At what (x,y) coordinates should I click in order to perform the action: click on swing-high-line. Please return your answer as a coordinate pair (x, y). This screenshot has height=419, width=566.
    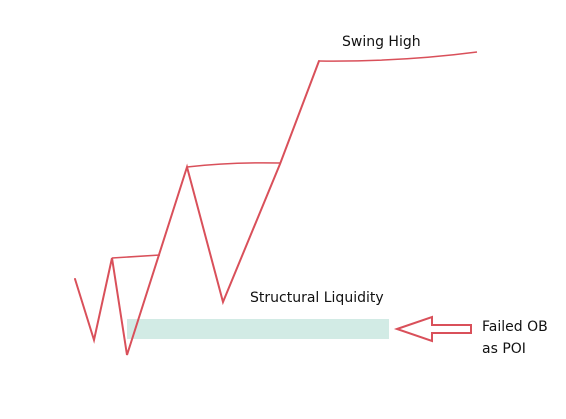
    Looking at the image, I should click on (398, 56).